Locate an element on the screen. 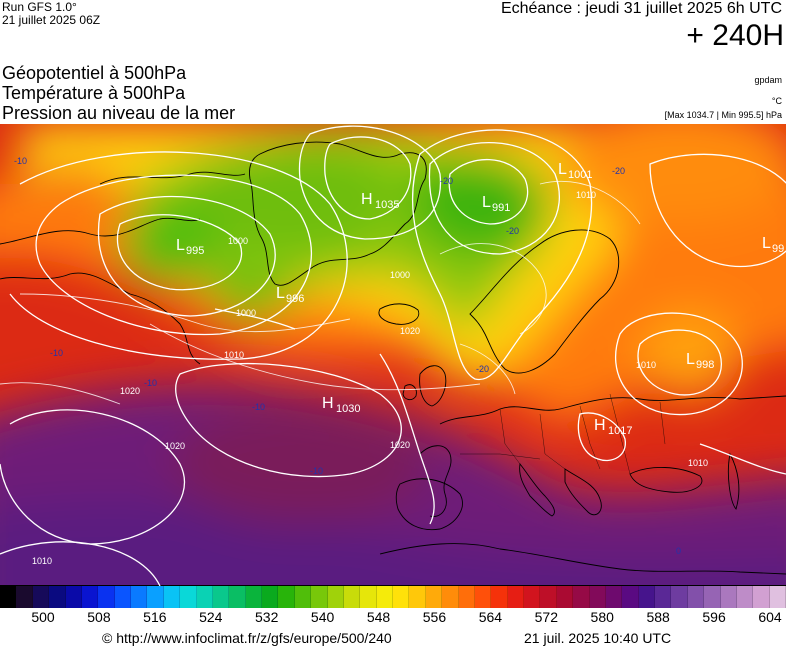 The height and width of the screenshot is (648, 786). svg-text: 1035 is located at coordinates (387, 205).